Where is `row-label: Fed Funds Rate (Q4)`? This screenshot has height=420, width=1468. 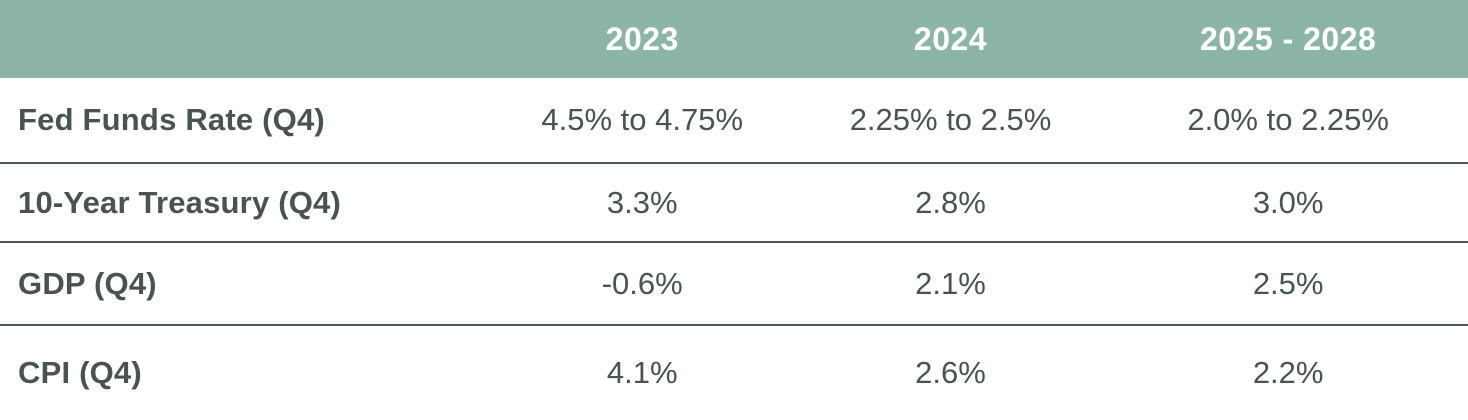 row-label: Fed Funds Rate (Q4) is located at coordinates (246, 121).